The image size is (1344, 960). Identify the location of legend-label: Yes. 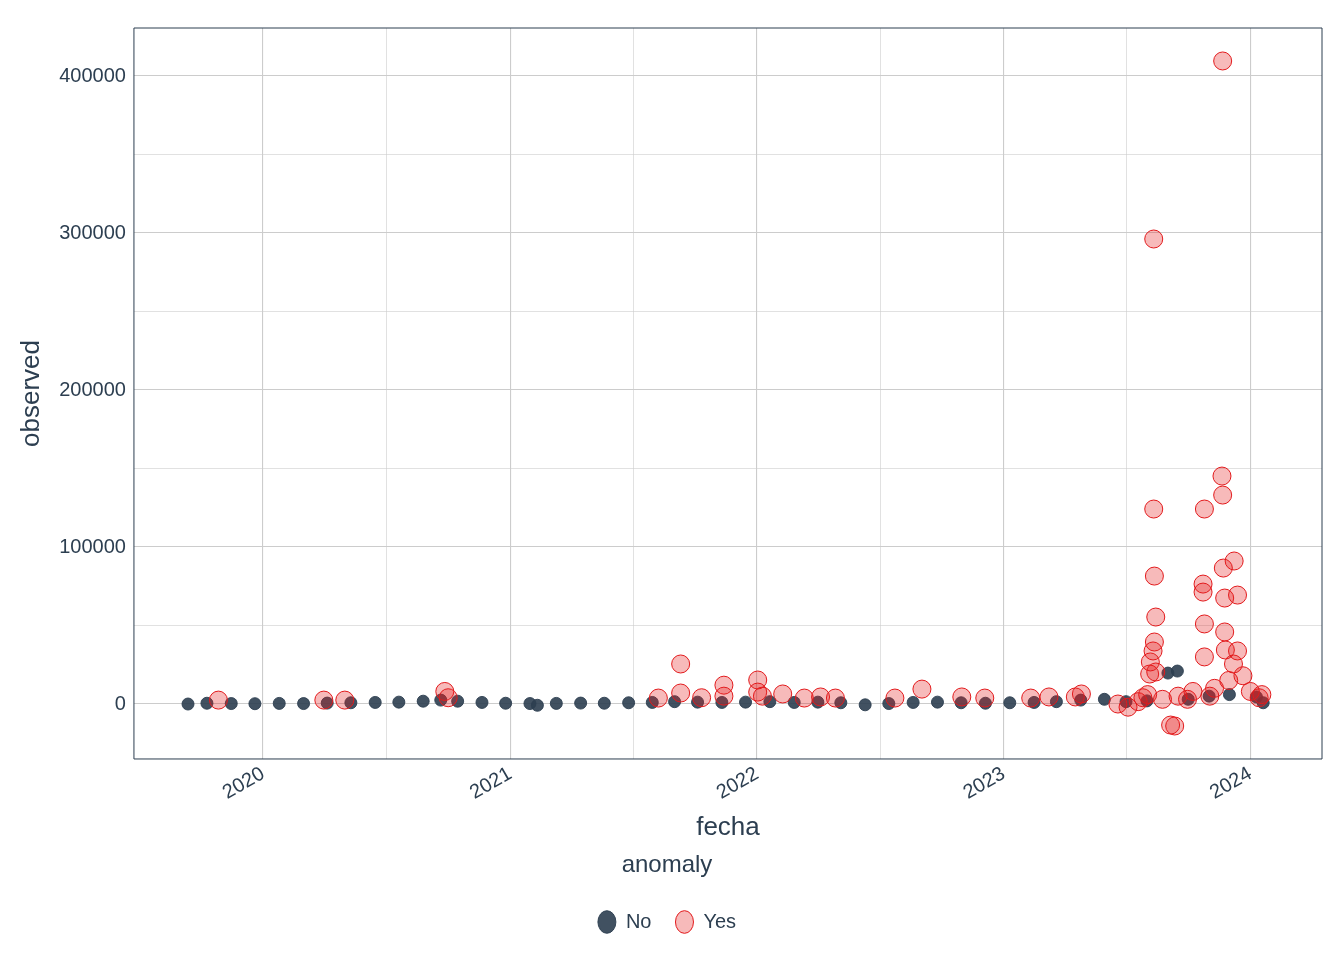
(720, 920).